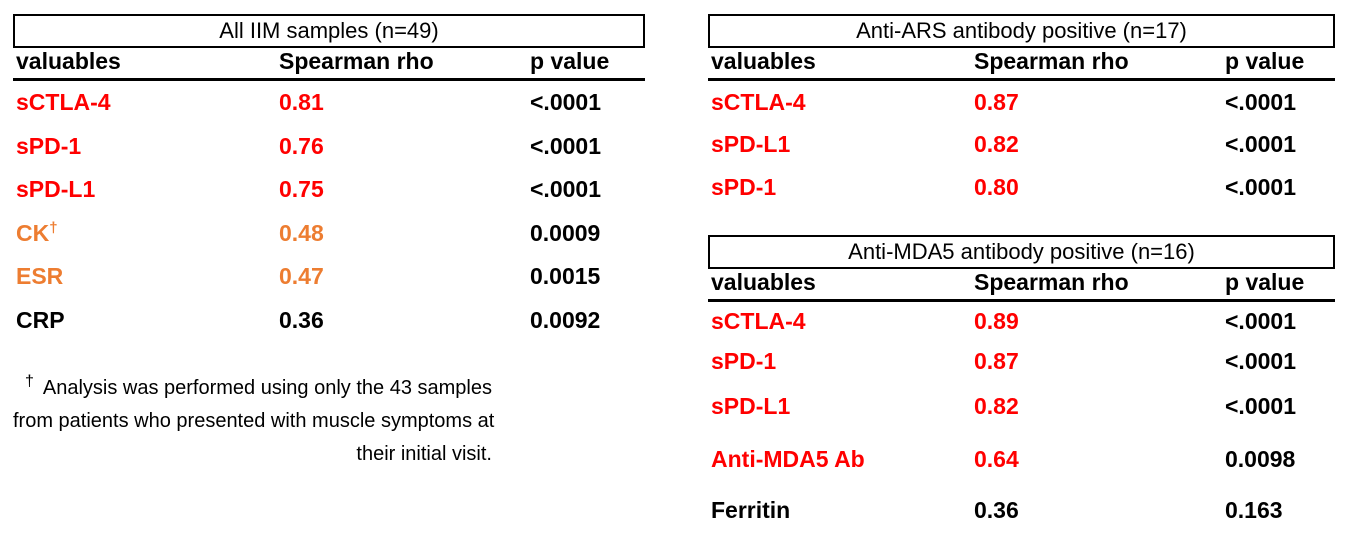 This screenshot has width=1348, height=552. Describe the element at coordinates (301, 145) in the screenshot. I see `row-rho-value: 0.76` at that location.